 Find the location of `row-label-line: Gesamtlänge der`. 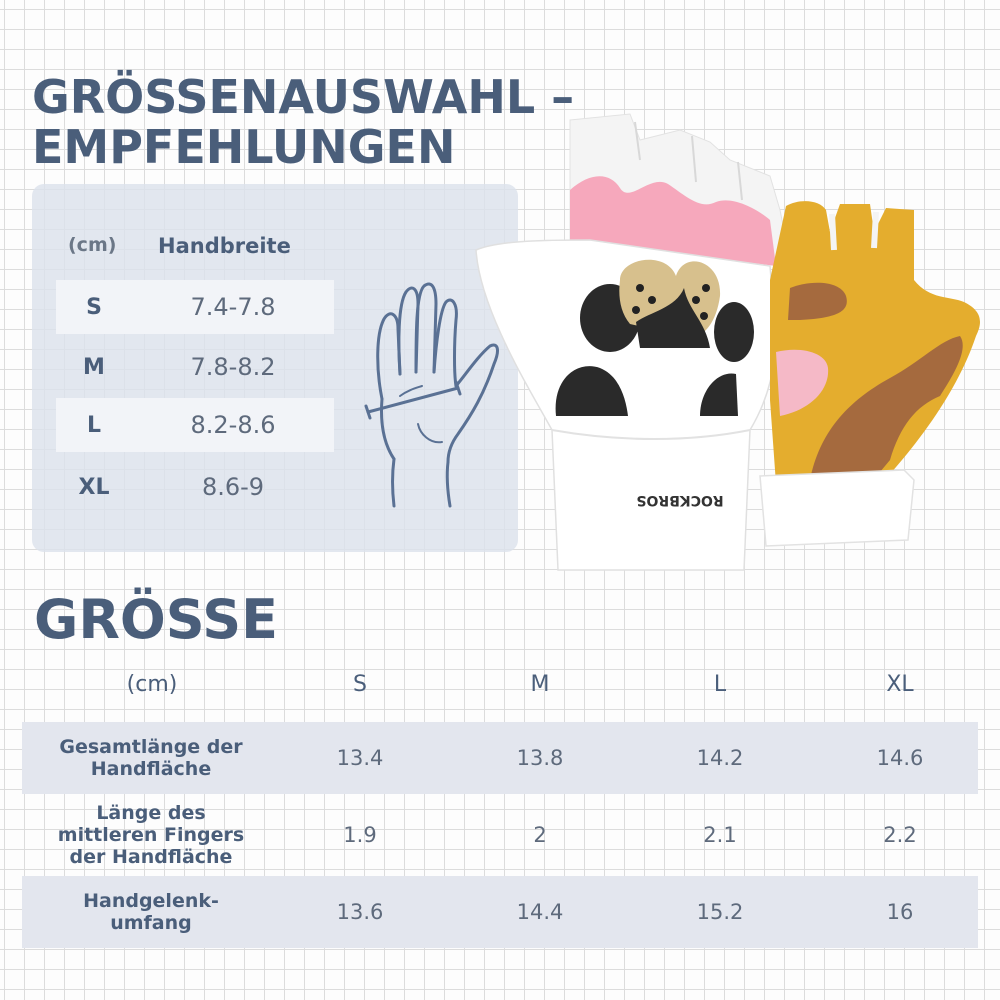

row-label-line: Gesamtlänge der is located at coordinates (151, 747).